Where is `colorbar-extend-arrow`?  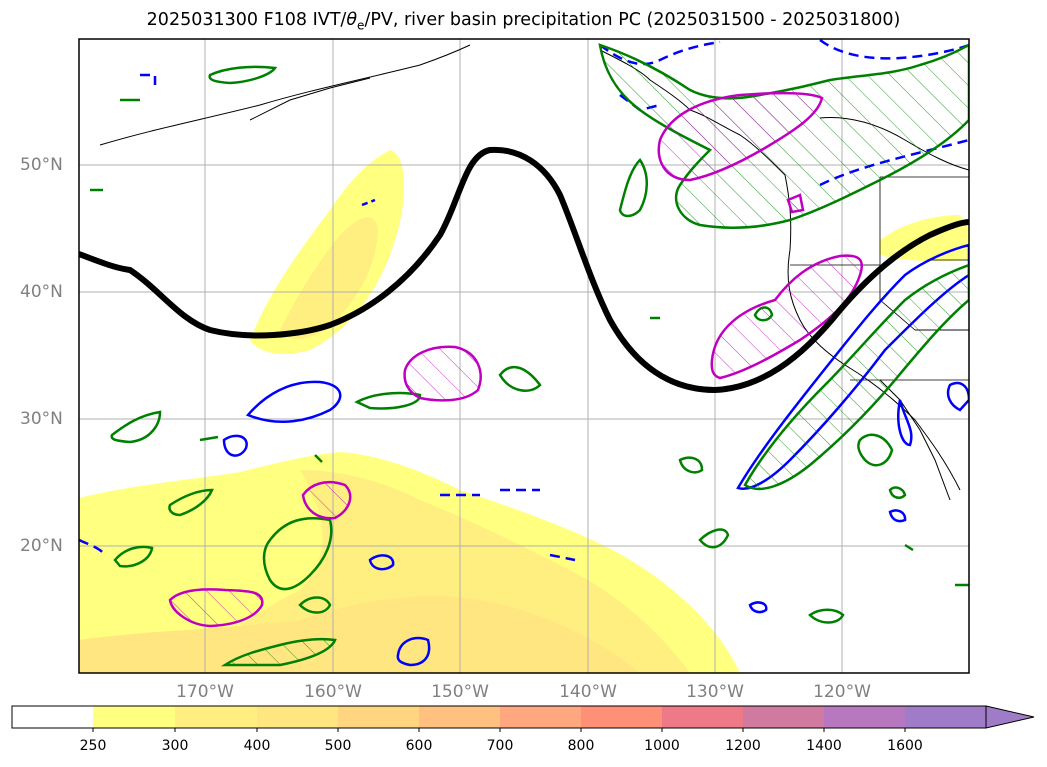 colorbar-extend-arrow is located at coordinates (1010, 717).